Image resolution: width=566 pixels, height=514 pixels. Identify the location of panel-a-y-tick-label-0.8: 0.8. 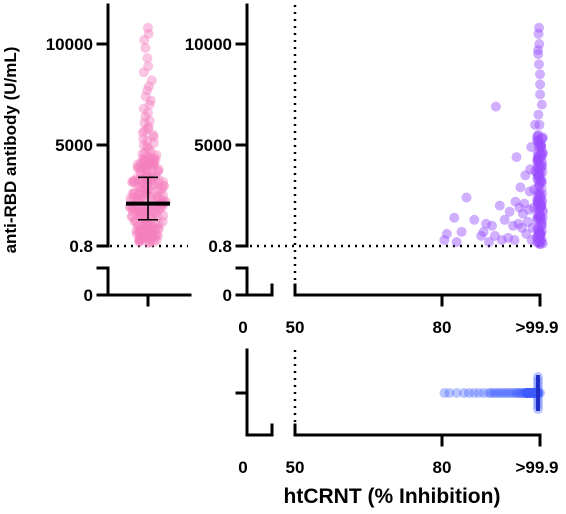
(81, 246).